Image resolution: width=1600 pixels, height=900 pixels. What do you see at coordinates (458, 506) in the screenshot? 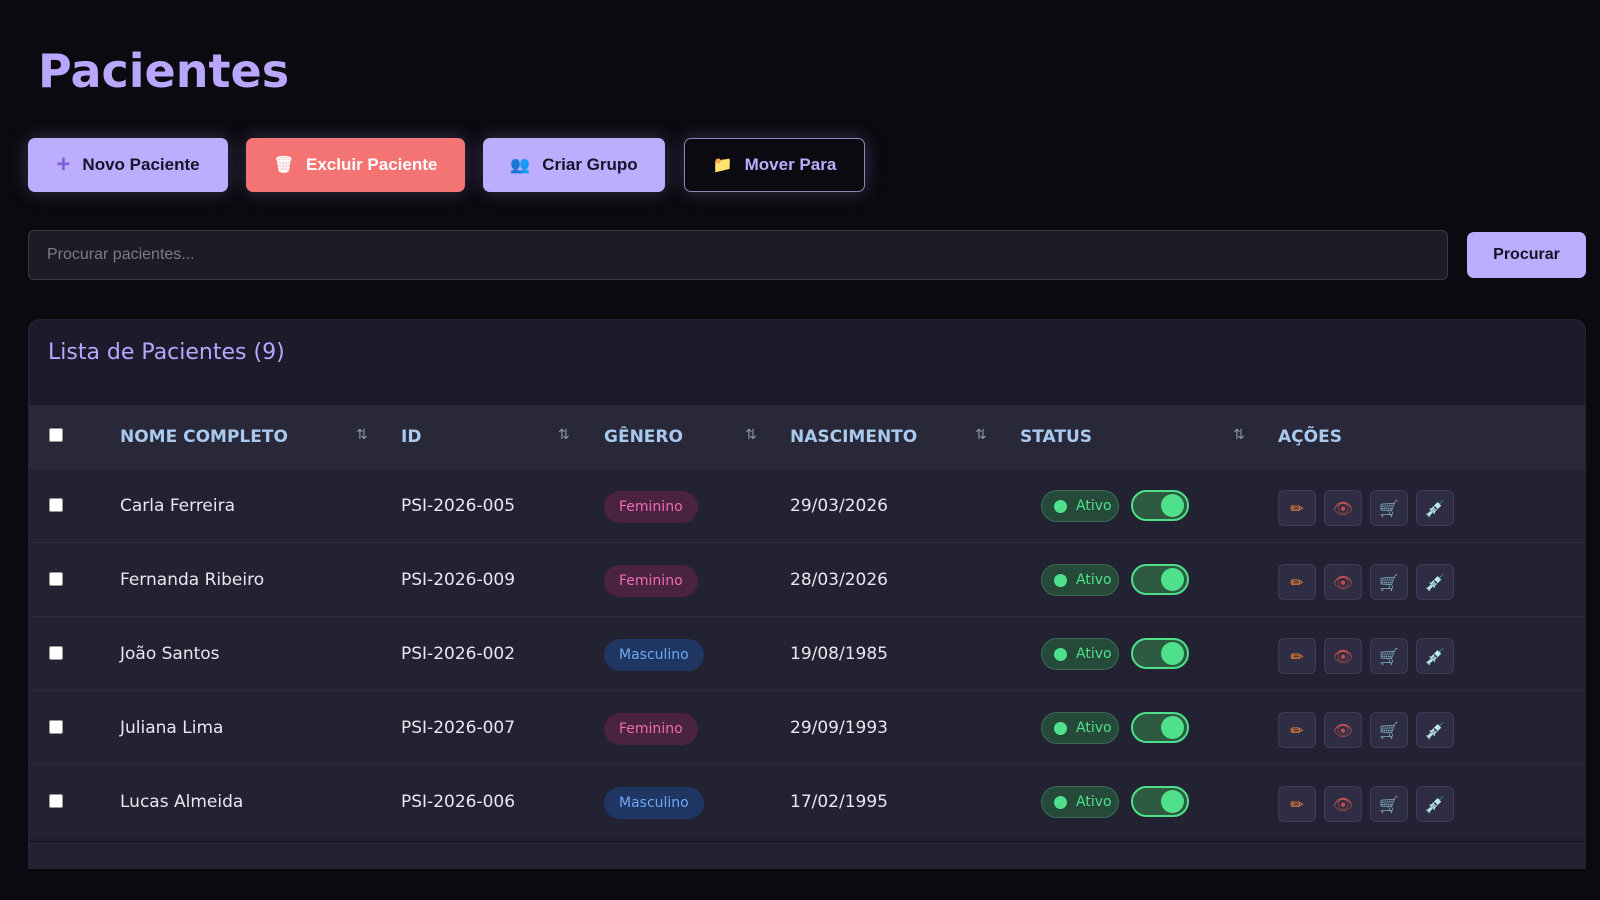
I see `patient-id: PSI-2026-005` at bounding box center [458, 506].